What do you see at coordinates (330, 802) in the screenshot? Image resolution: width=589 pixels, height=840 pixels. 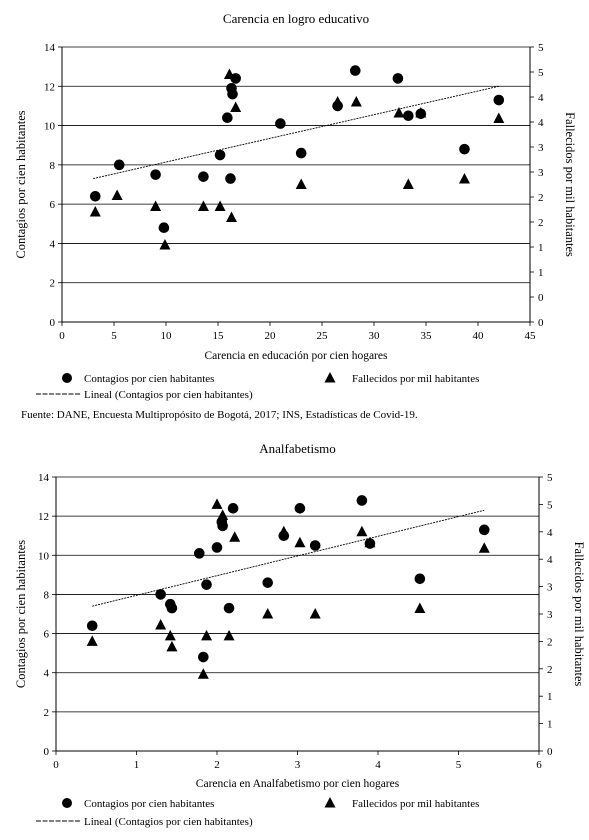 I see `legend-fallecidos-marker` at bounding box center [330, 802].